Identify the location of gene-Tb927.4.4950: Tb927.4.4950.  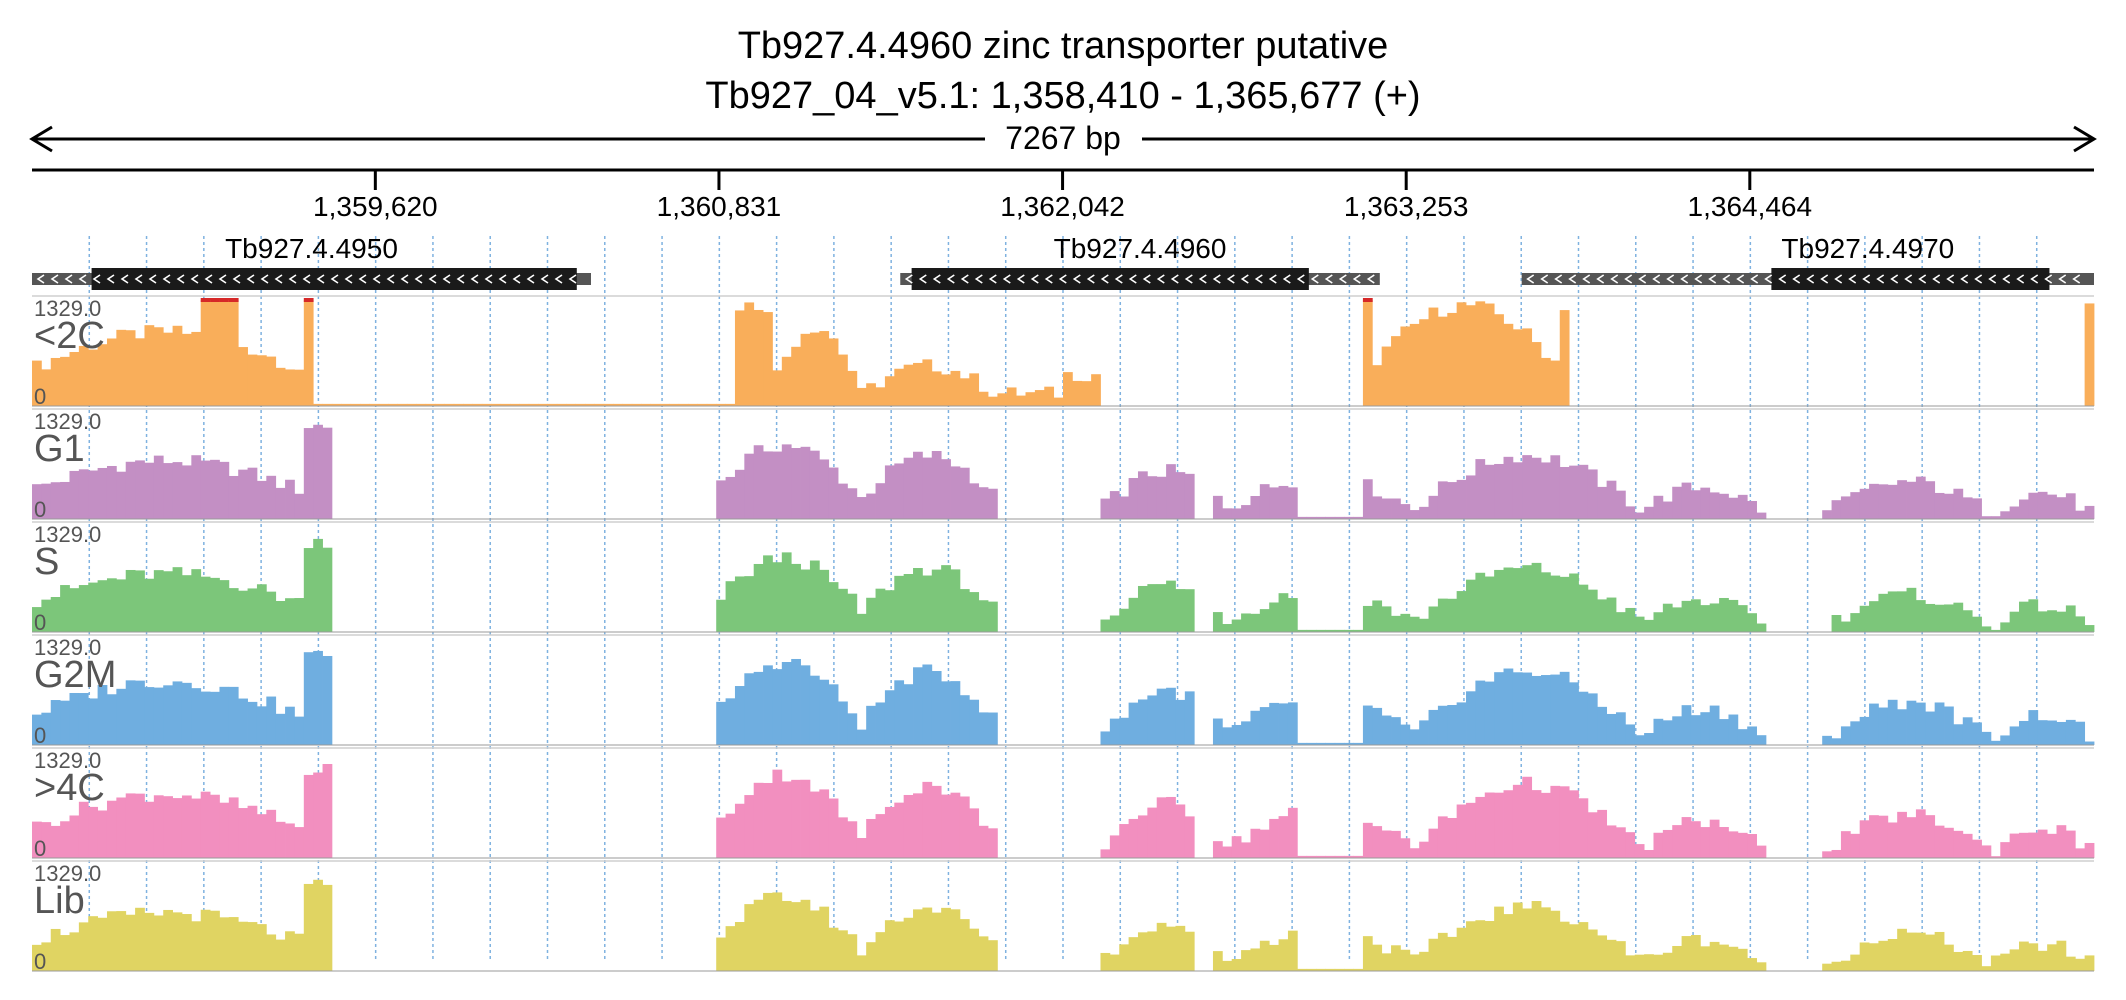
(311, 261).